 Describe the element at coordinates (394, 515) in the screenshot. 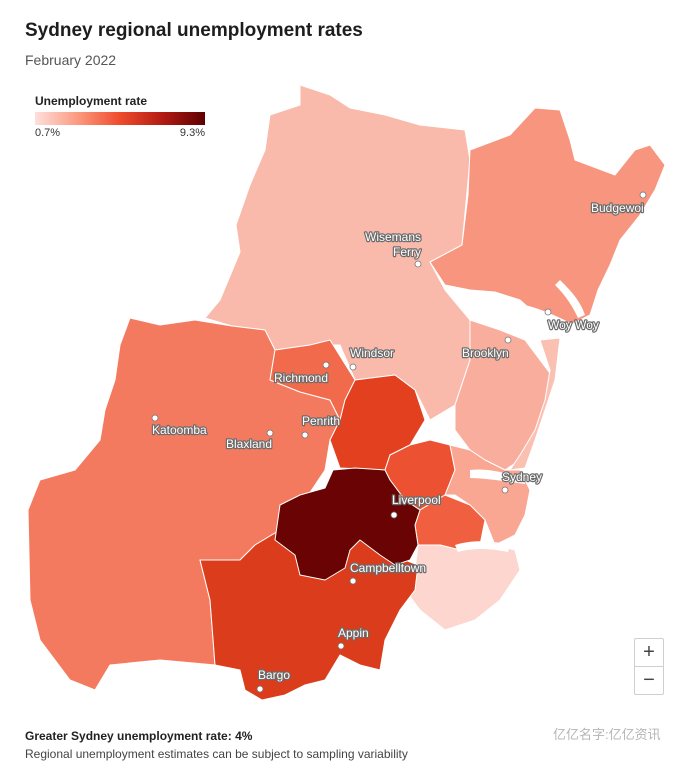

I see `marker-liverpool` at that location.